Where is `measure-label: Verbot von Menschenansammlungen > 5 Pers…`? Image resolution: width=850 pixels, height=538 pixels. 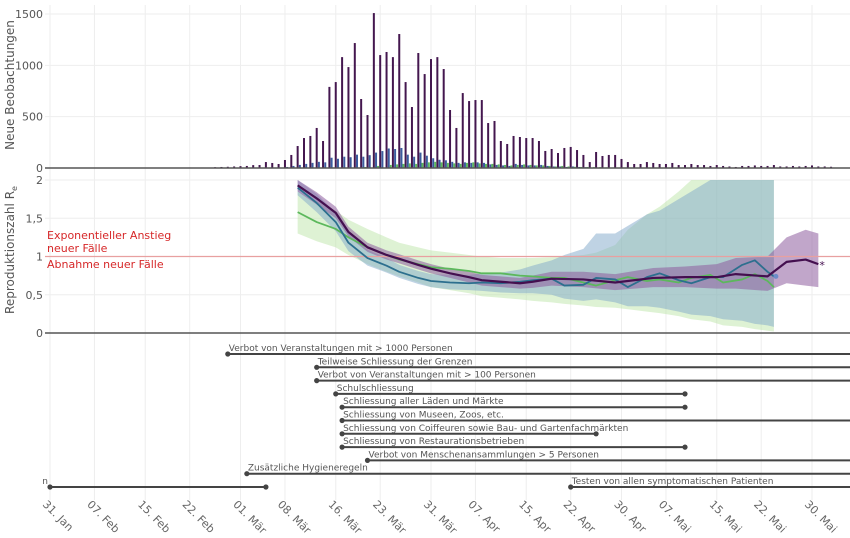 measure-label: Verbot von Menschenansammlungen > 5 Pers… is located at coordinates (484, 455).